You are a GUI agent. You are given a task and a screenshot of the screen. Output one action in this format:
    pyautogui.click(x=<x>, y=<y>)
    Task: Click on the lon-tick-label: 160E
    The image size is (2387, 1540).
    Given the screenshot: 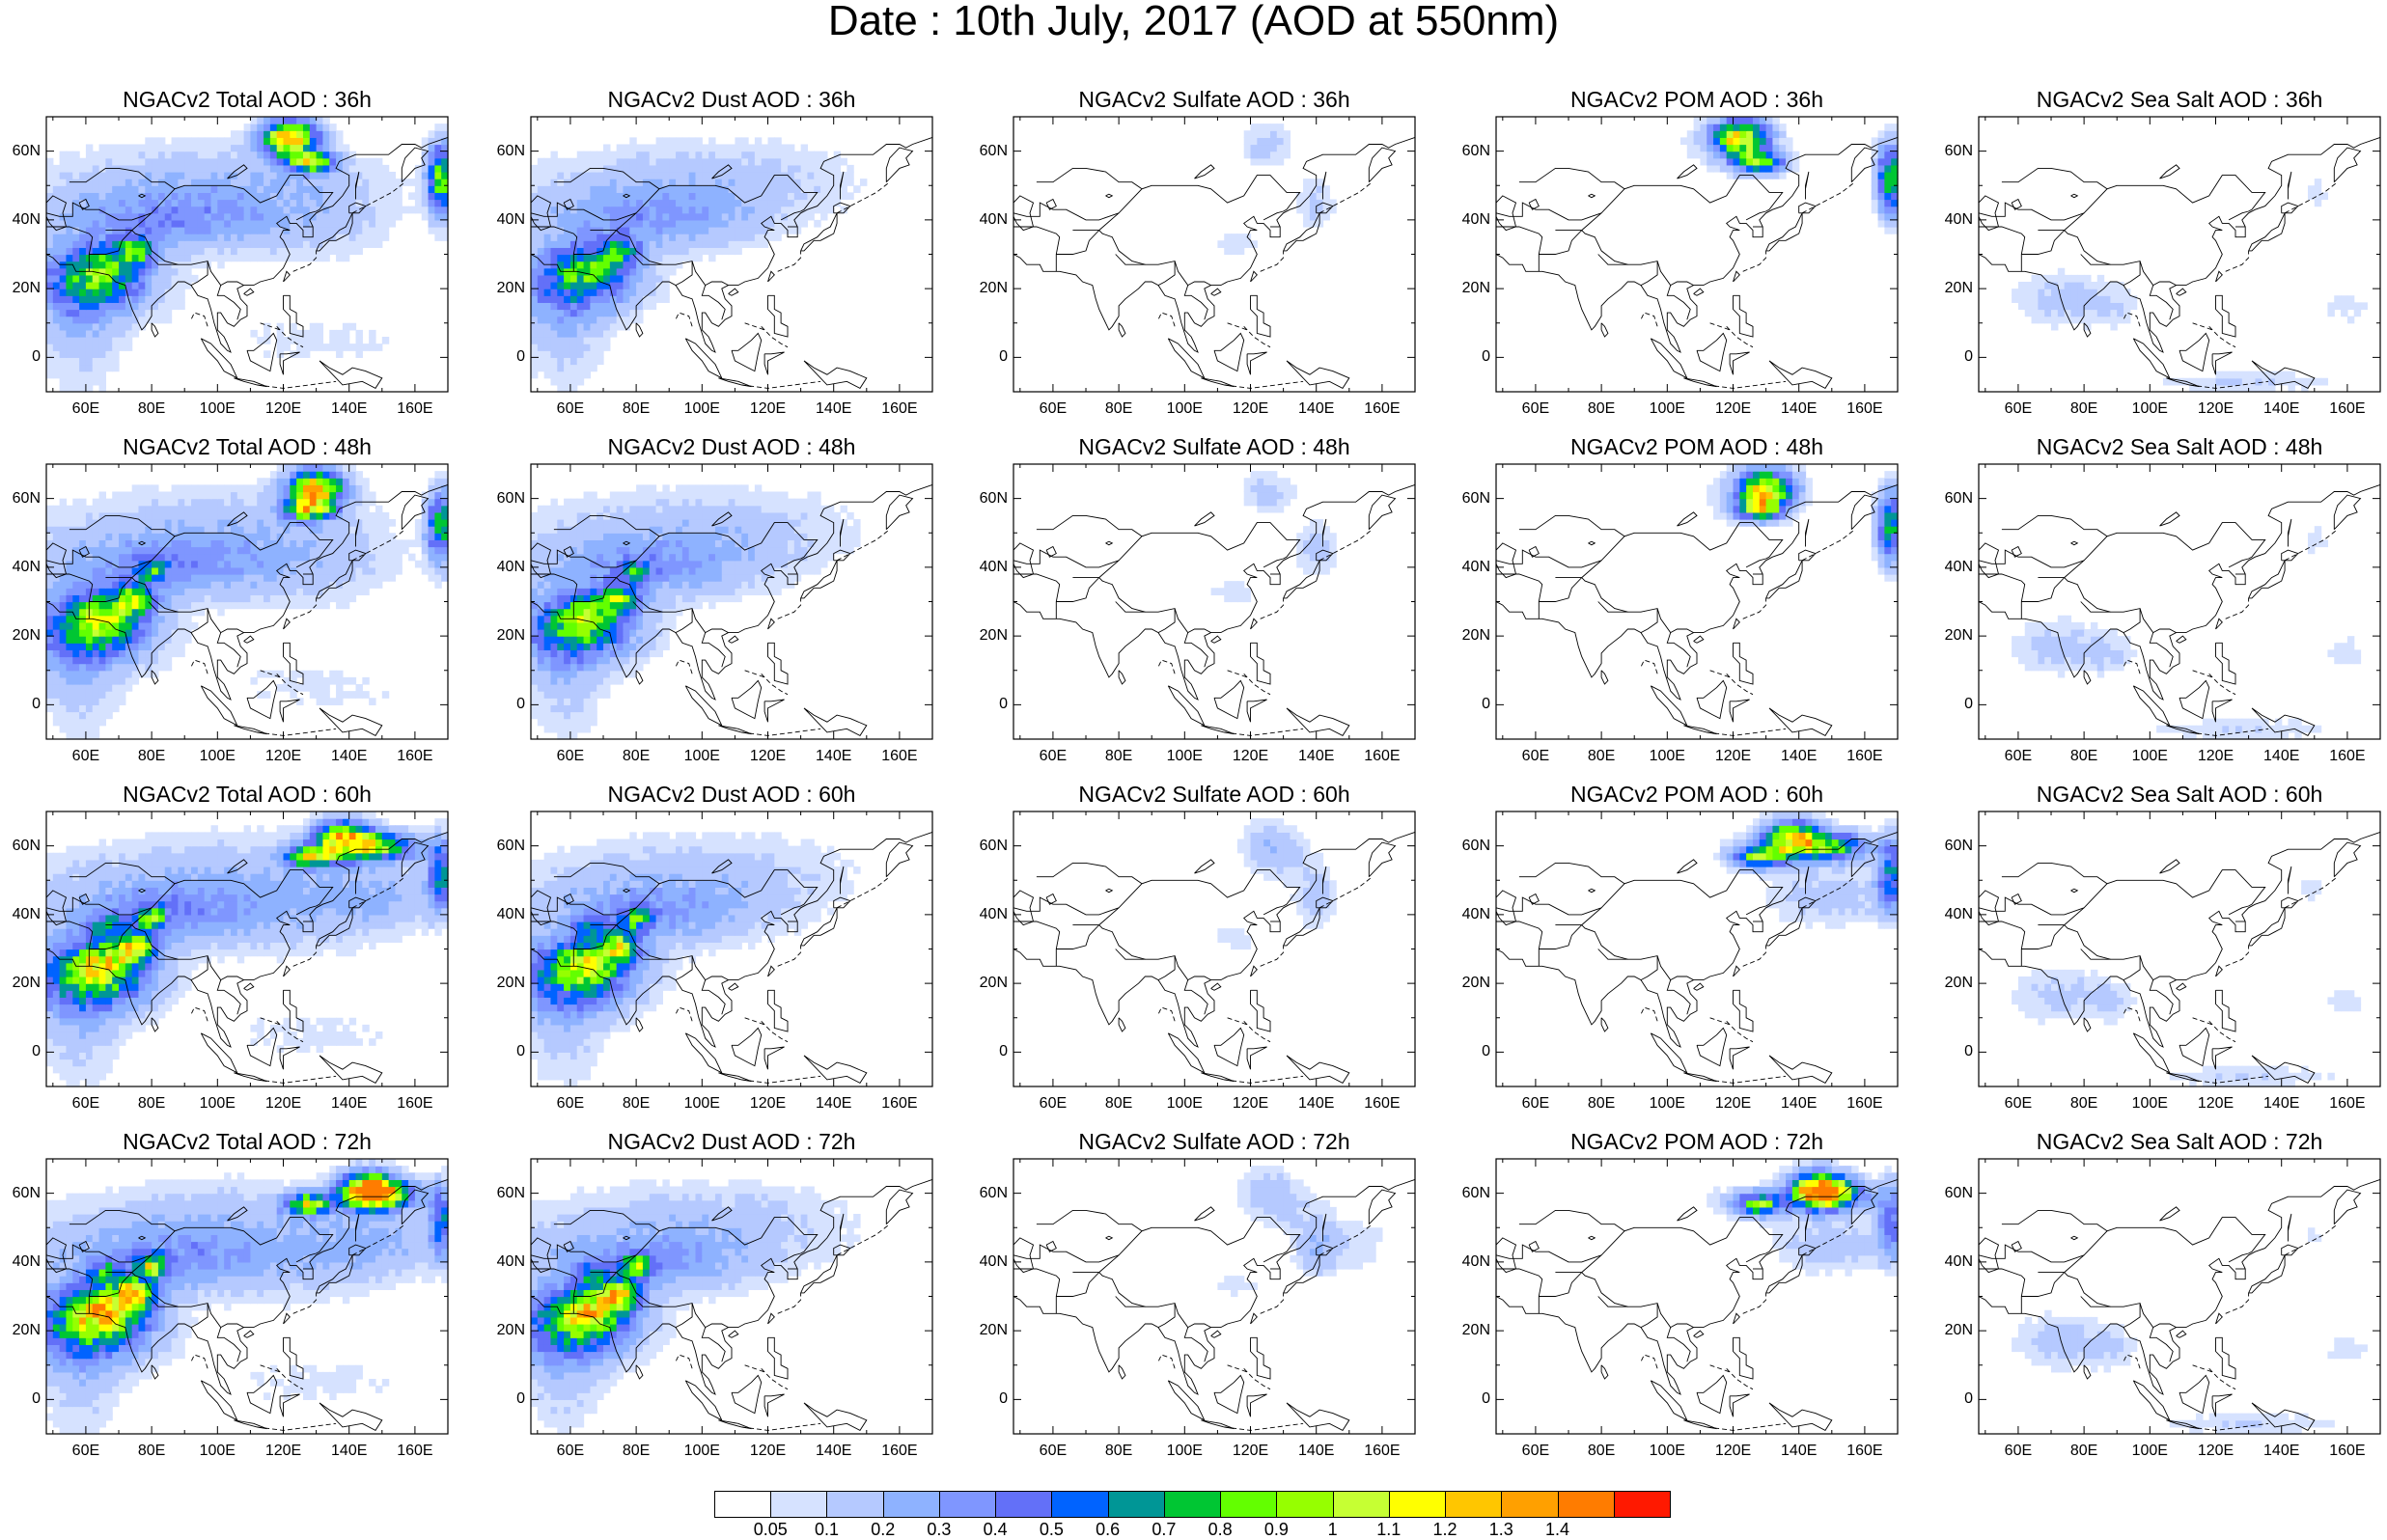 What is the action you would take?
    pyautogui.click(x=1864, y=408)
    